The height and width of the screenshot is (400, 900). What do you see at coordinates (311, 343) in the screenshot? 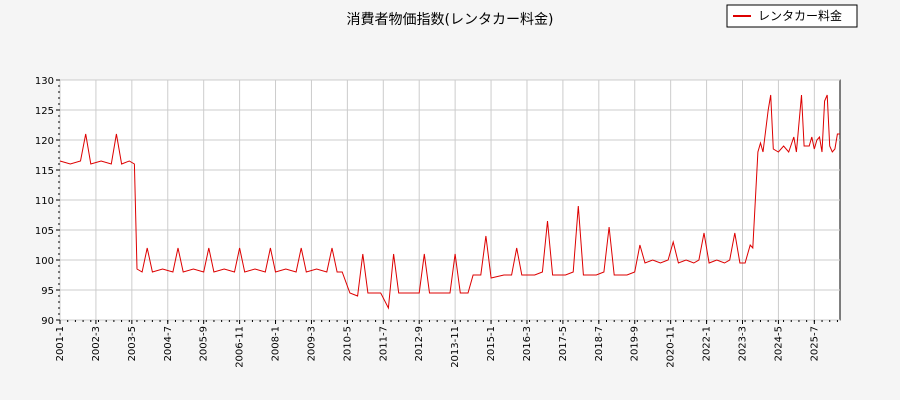
I see `x-tick-label: 2009-3` at bounding box center [311, 343].